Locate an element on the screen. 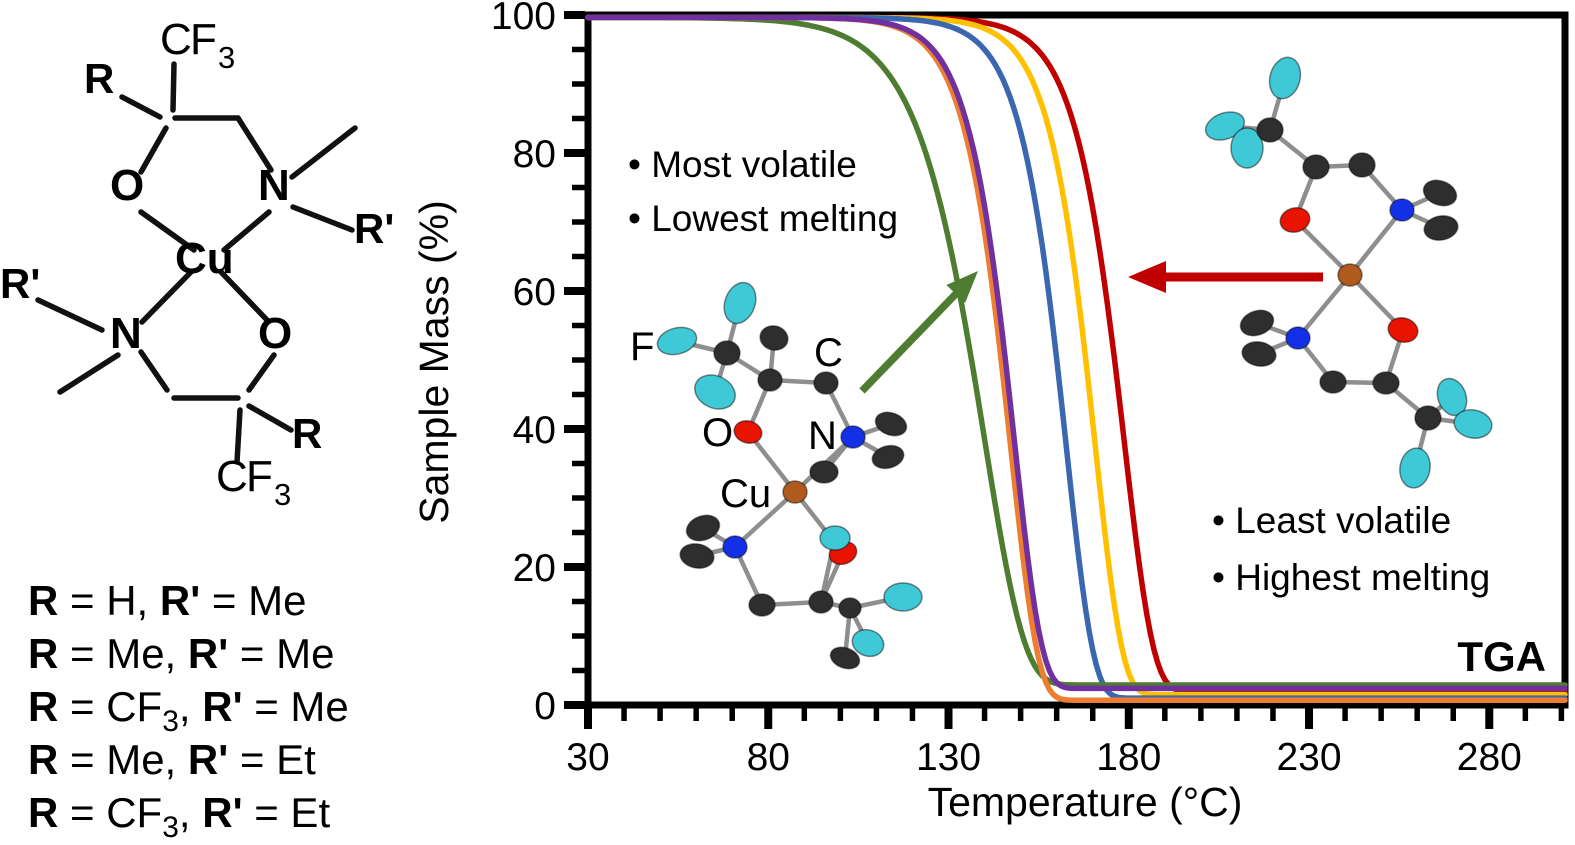 The width and height of the screenshot is (1575, 845). left-ortep-atom-n is located at coordinates (853, 437).